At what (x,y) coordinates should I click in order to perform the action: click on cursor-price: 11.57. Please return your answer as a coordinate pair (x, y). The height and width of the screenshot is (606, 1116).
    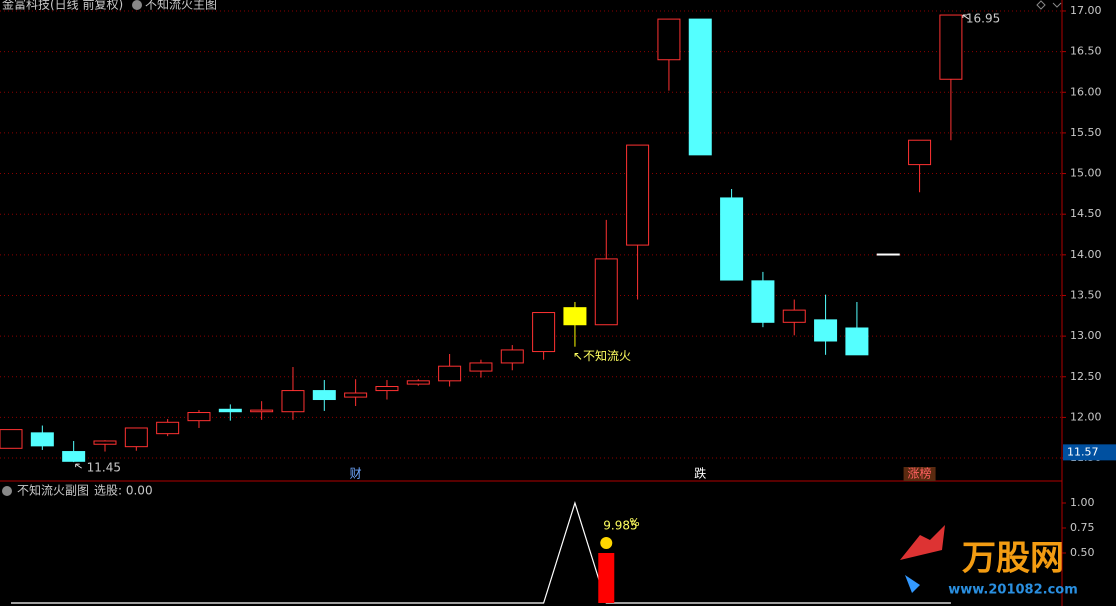
    Looking at the image, I should click on (1083, 451).